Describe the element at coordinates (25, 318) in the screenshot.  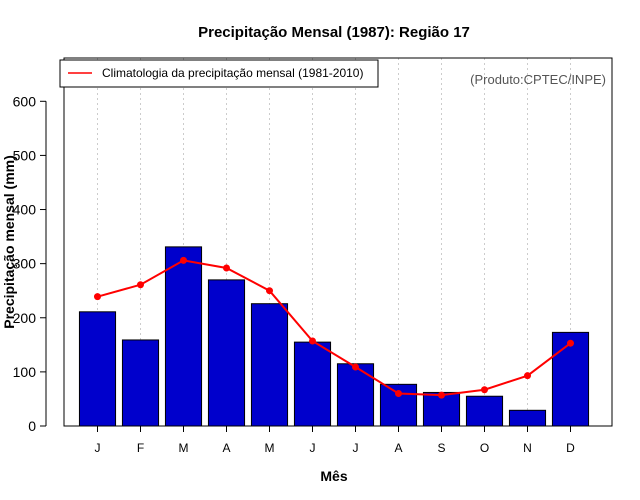
I see `y-tick-label-2: 200` at that location.